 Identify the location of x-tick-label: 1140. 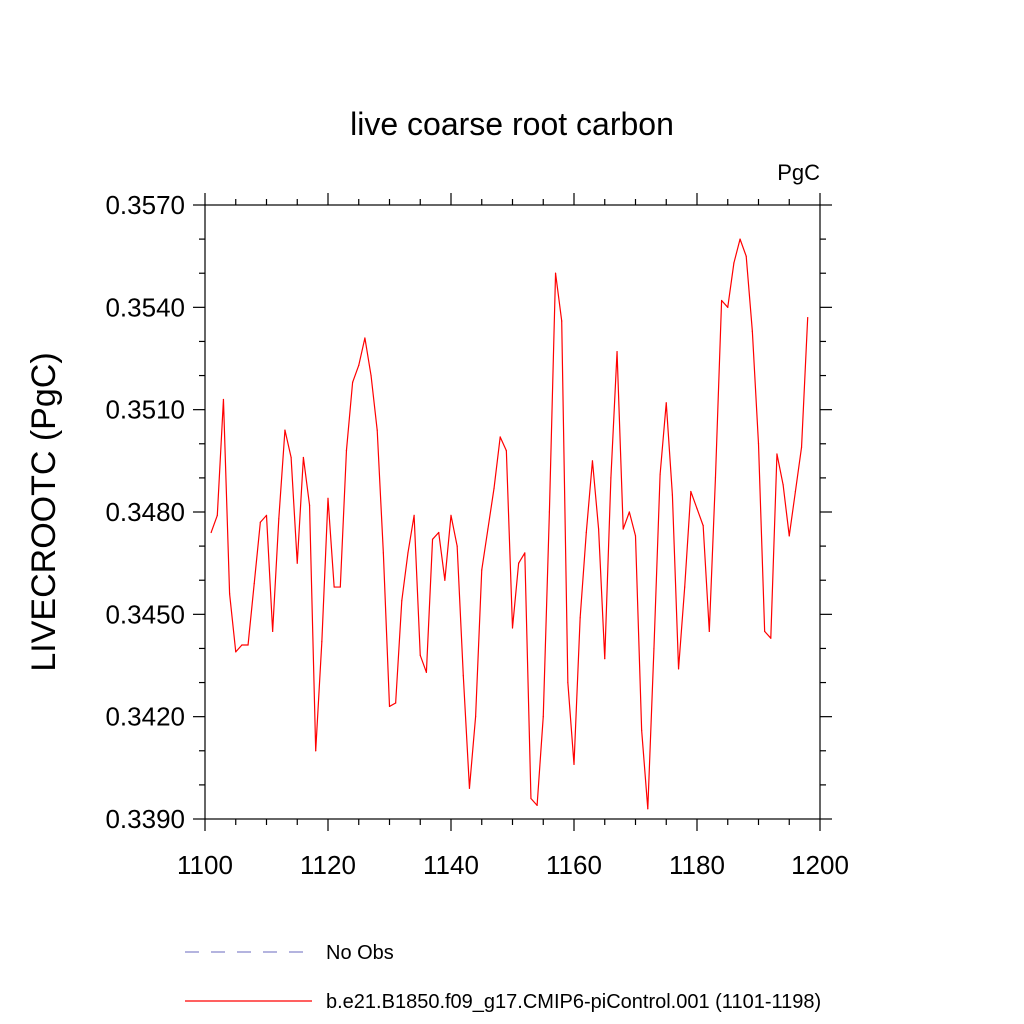
(451, 865).